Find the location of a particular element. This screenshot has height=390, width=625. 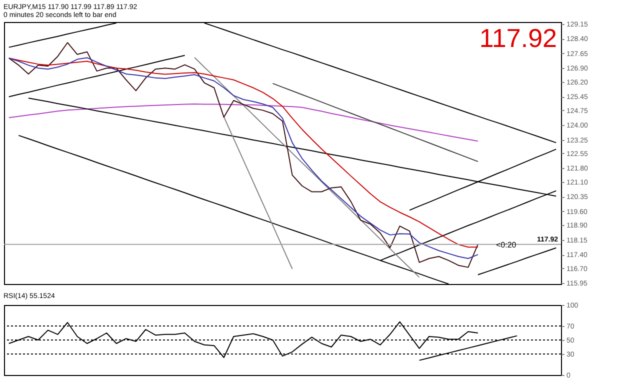

annotation: <0:20 is located at coordinates (506, 245).